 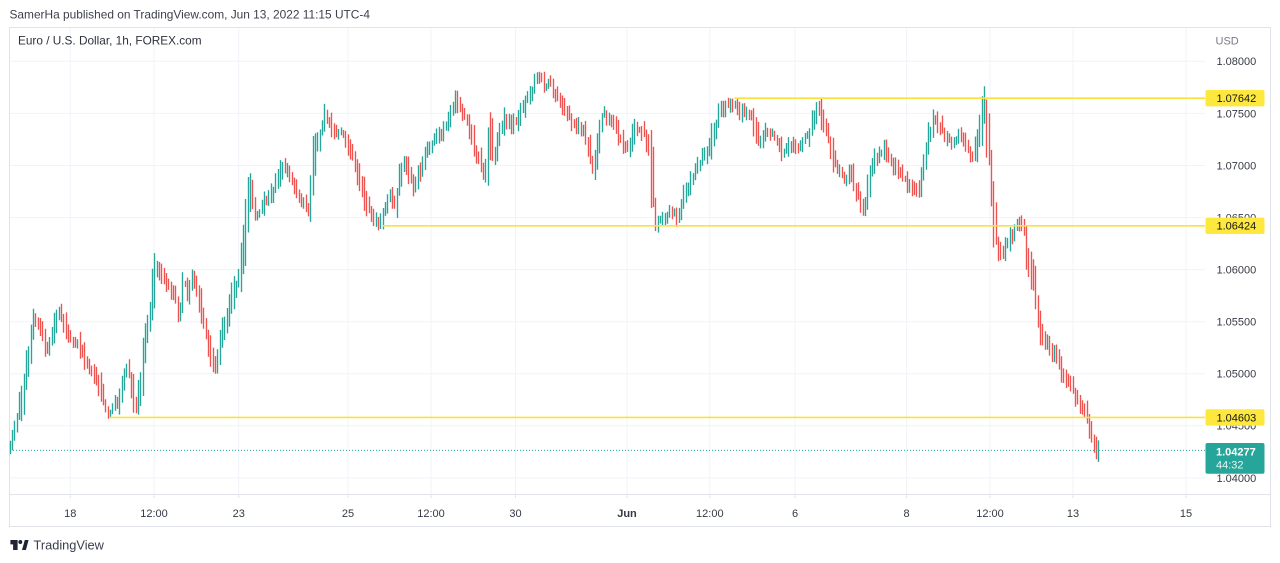 What do you see at coordinates (1237, 166) in the screenshot?
I see `svg-text: 1.07000` at bounding box center [1237, 166].